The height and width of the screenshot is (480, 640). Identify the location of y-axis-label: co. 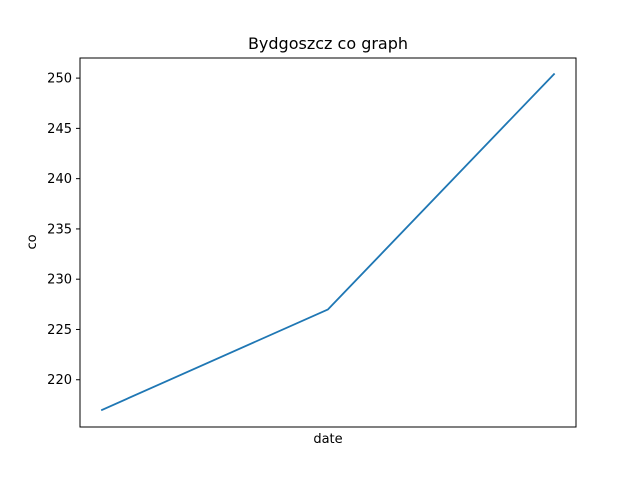
(32, 241).